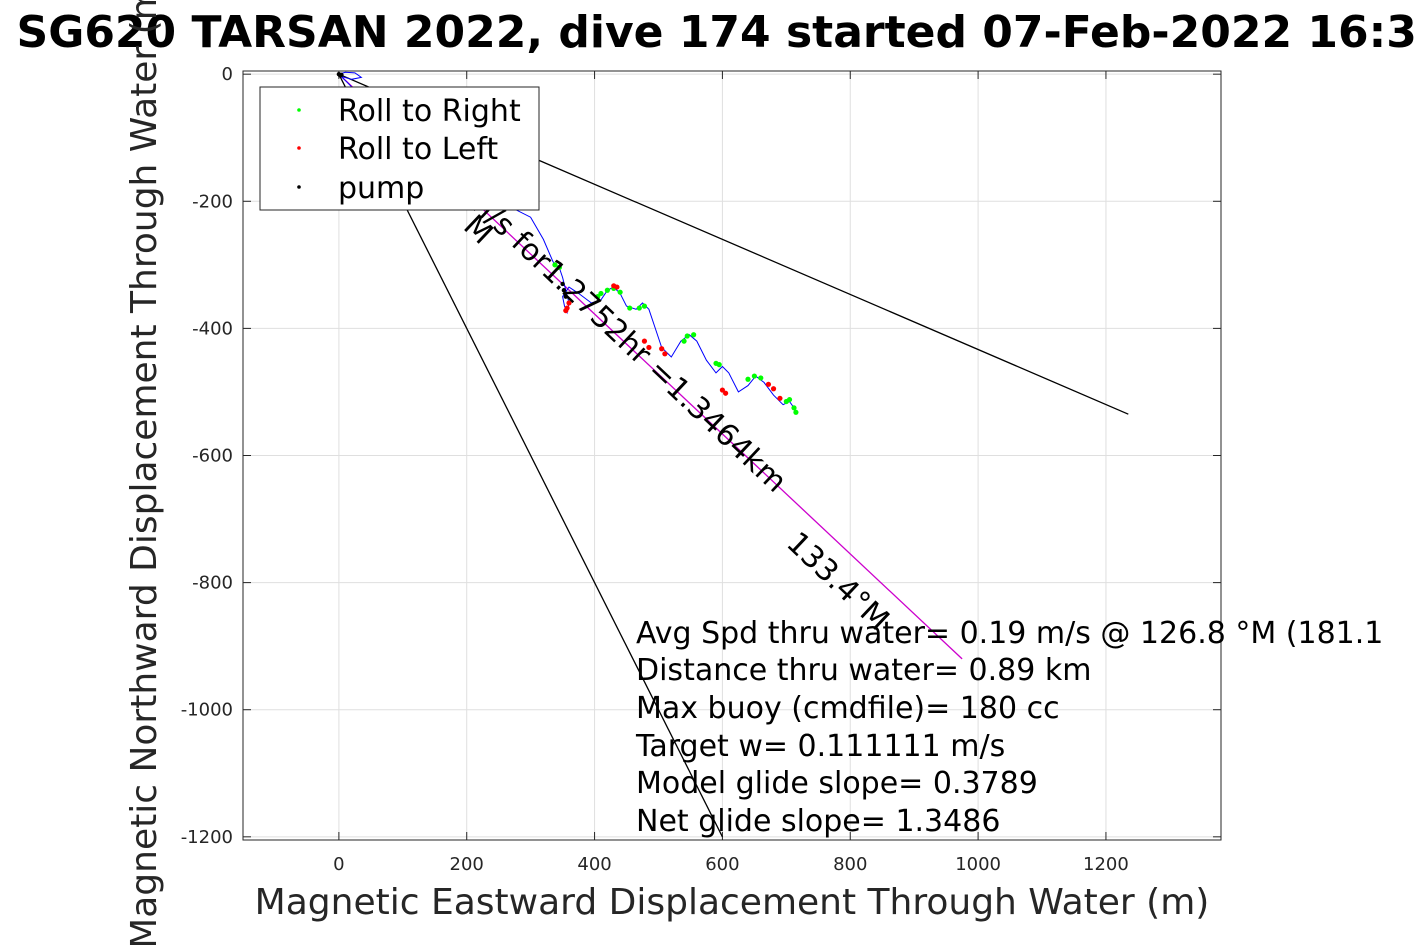 The image size is (1417, 945). What do you see at coordinates (1106, 864) in the screenshot?
I see `x-tick-label: 1200` at bounding box center [1106, 864].